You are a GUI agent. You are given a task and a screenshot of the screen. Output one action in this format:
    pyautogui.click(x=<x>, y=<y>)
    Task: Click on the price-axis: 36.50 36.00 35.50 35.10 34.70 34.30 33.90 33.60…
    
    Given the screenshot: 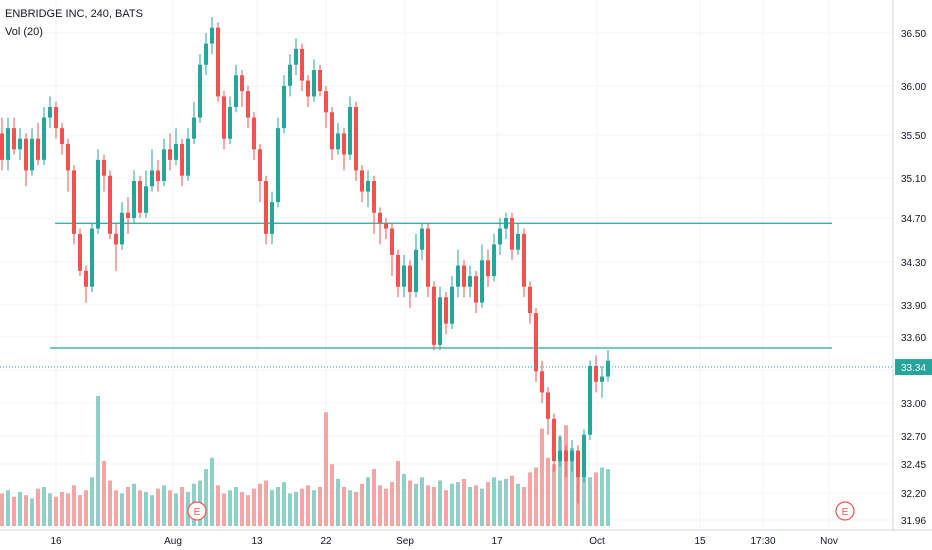 What is the action you would take?
    pyautogui.click(x=913, y=278)
    